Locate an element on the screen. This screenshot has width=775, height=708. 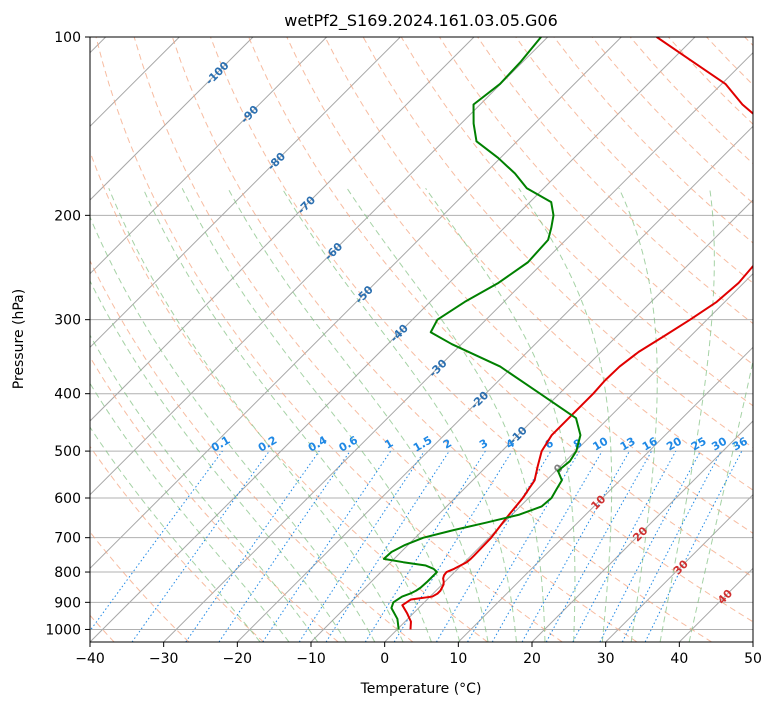
x-tick-label: 50 is located at coordinates (753, 659).